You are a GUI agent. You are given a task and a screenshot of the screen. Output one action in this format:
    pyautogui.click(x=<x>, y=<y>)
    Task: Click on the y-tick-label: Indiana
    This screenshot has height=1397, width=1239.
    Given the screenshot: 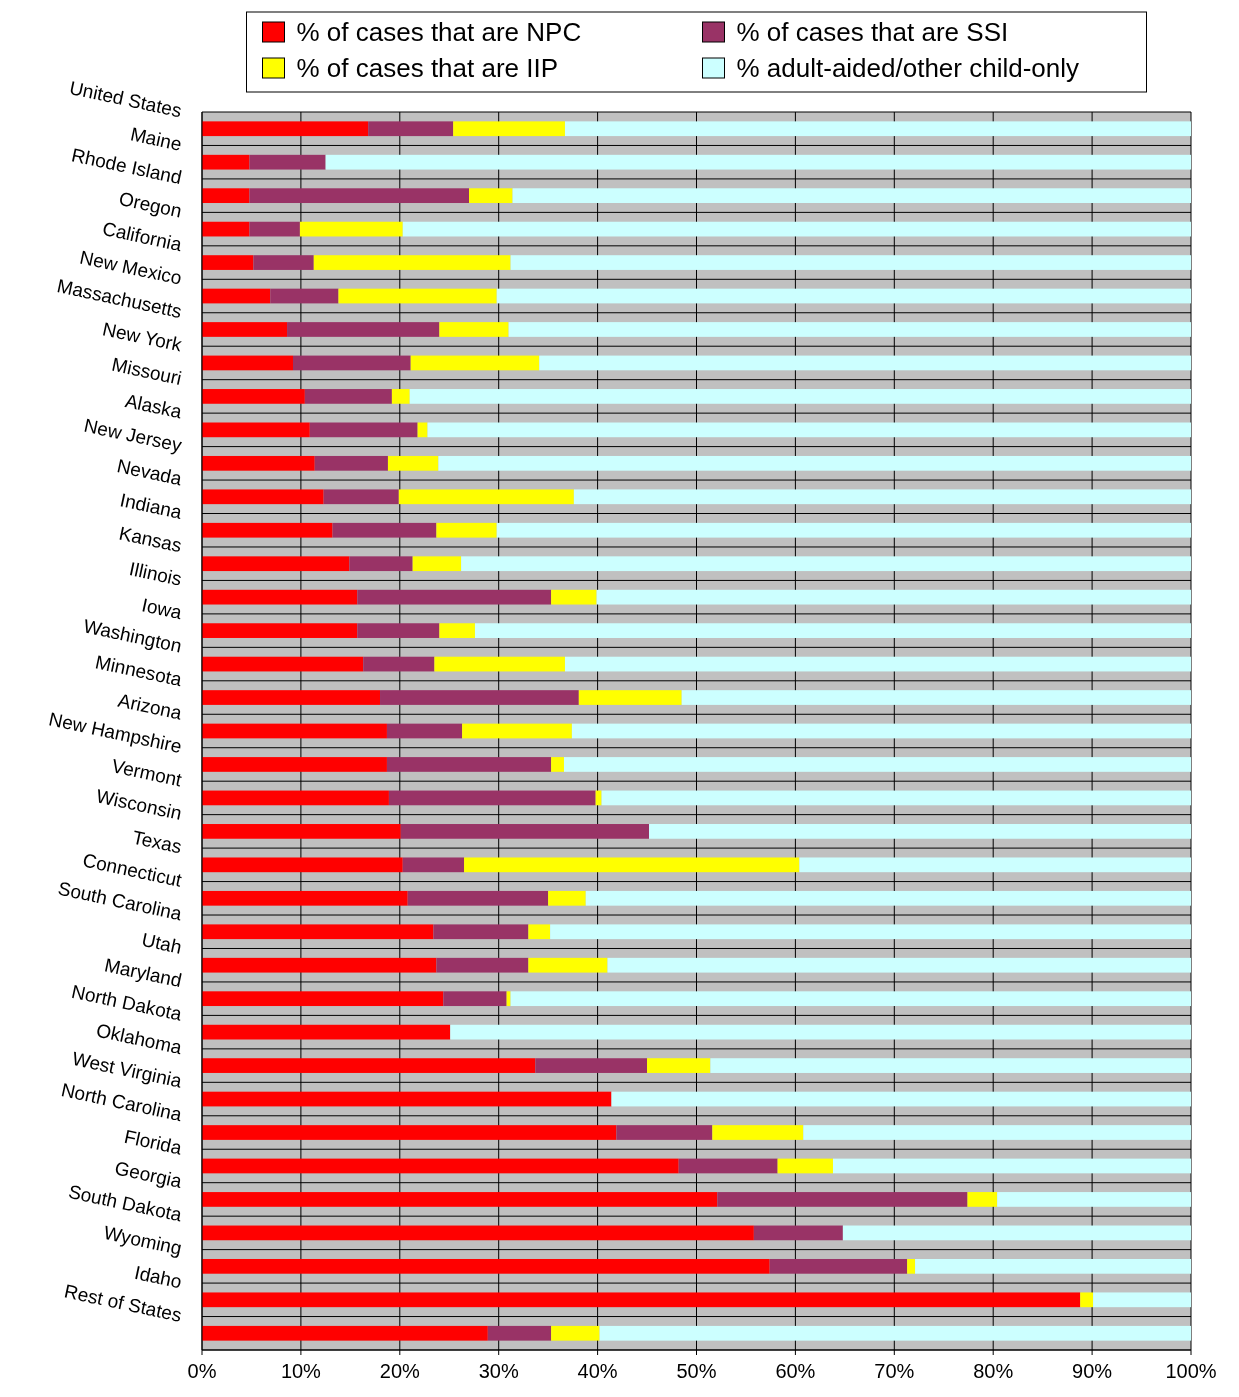 What is the action you would take?
    pyautogui.click(x=151, y=506)
    